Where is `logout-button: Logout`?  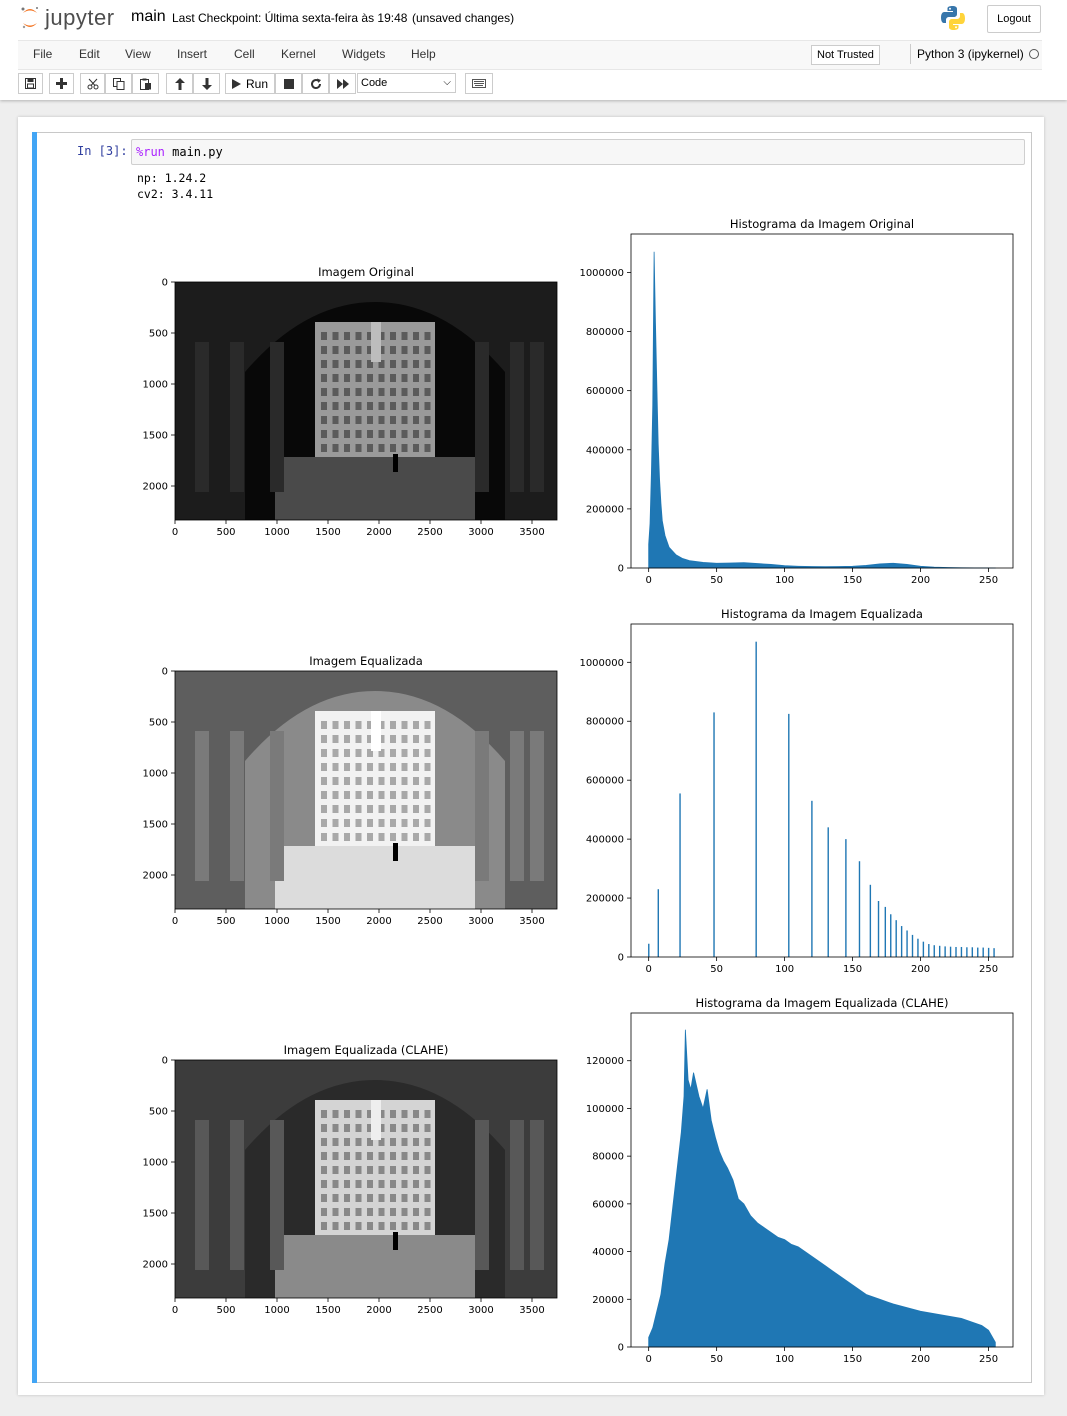
logout-button: Logout is located at coordinates (1014, 19).